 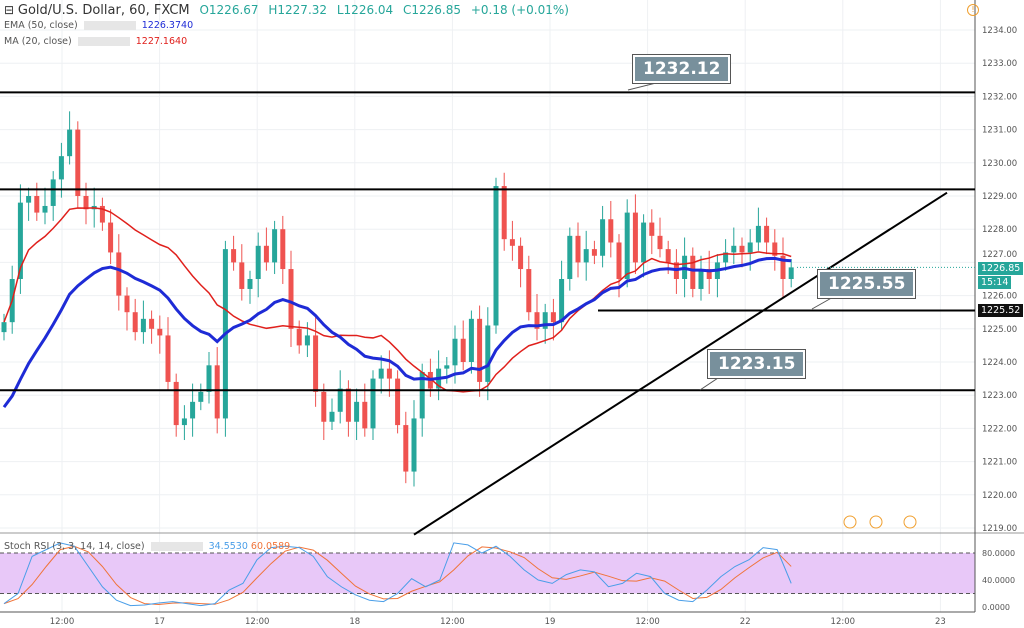 I want to click on ema-legend: EMA (50, close) 1226.3740, so click(x=98, y=26).